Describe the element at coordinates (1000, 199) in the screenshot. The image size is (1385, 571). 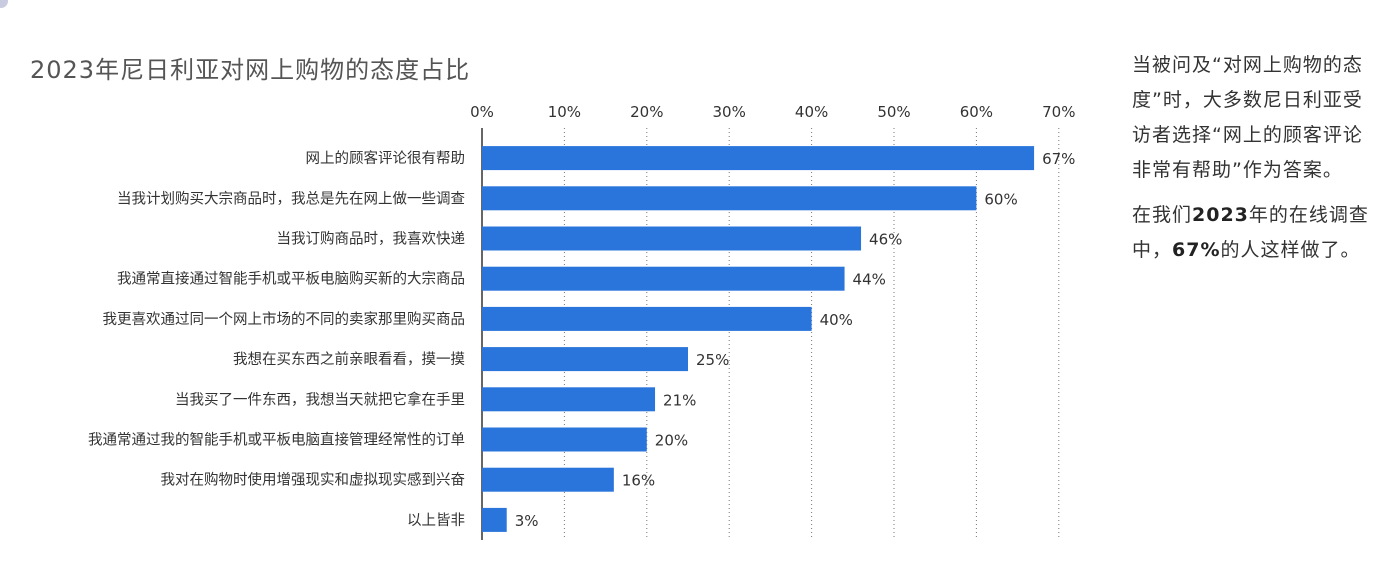
I see `value-label: 60%` at that location.